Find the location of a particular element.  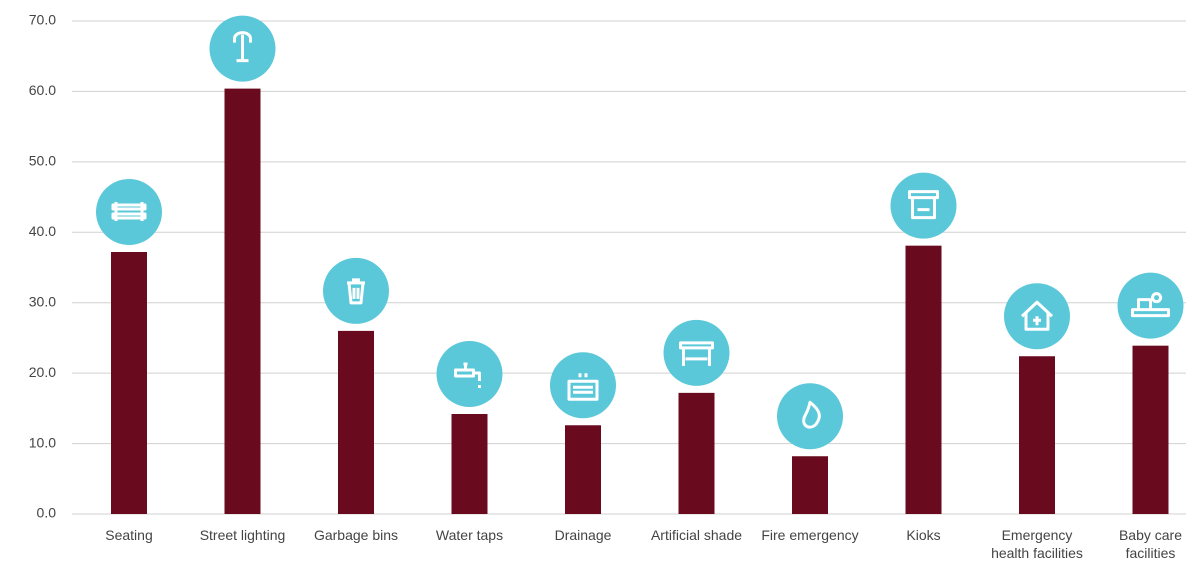

y-tick-label: 50.0 is located at coordinates (42, 161).